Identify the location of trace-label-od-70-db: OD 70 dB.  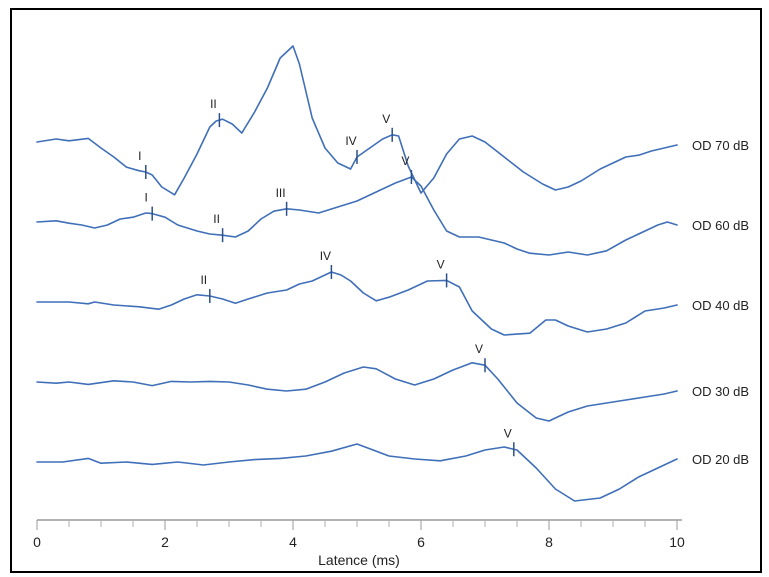
(720, 145).